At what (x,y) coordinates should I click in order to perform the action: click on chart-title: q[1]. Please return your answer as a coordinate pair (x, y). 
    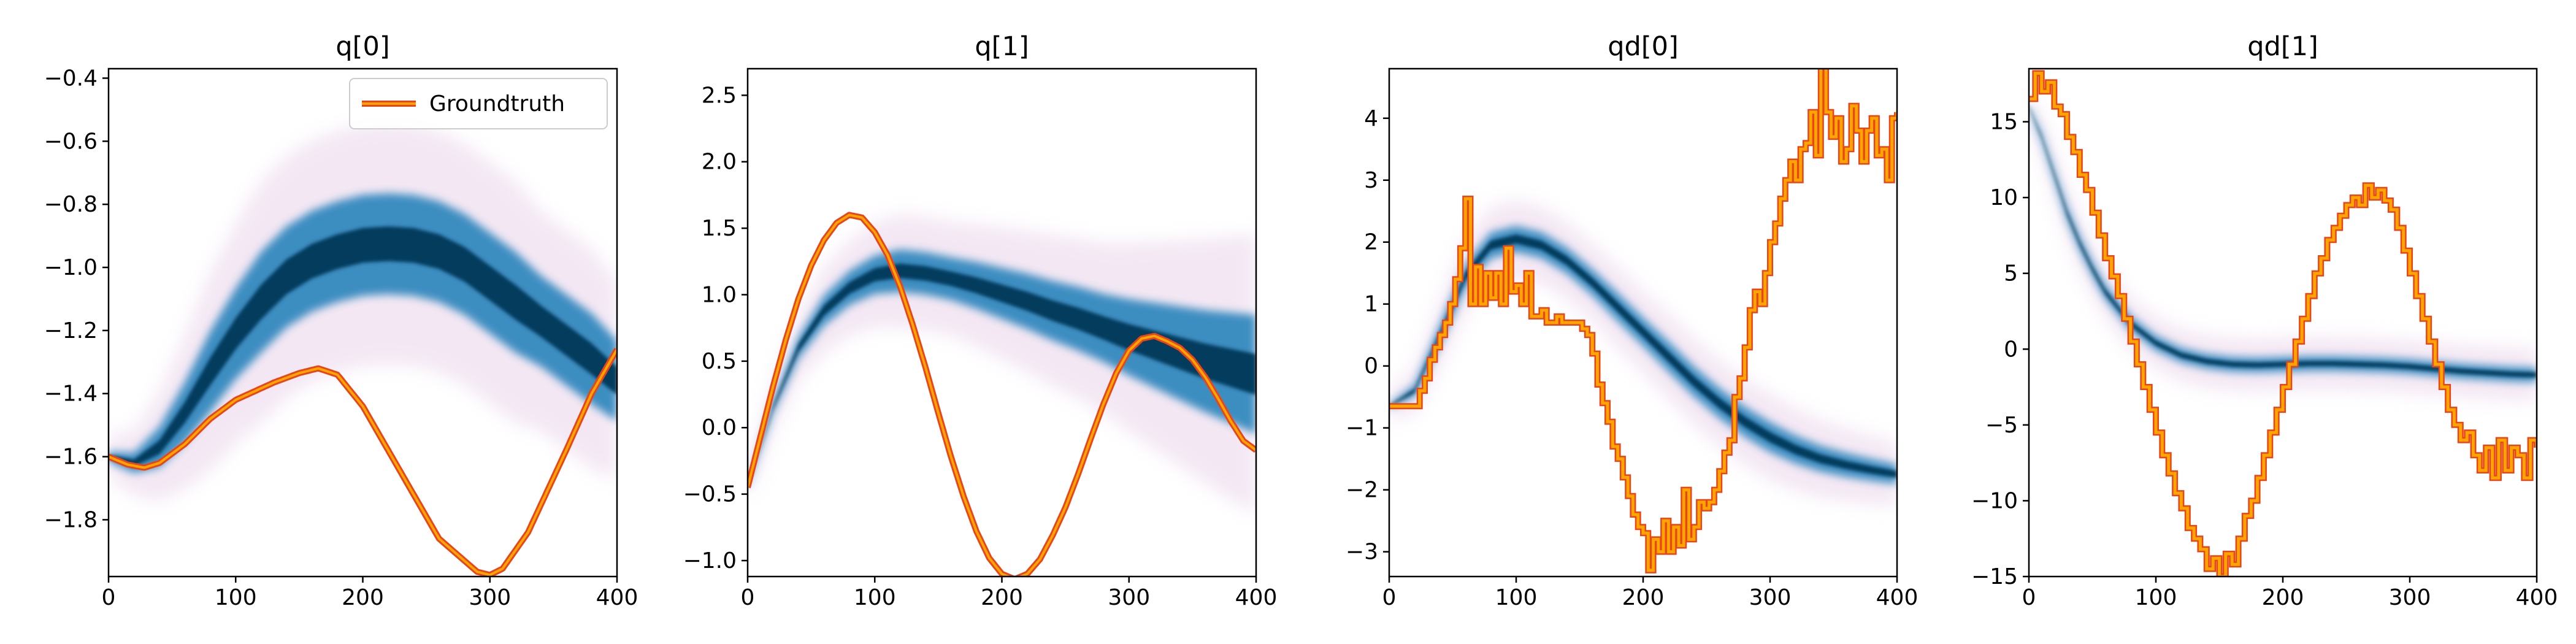
    Looking at the image, I should click on (1002, 46).